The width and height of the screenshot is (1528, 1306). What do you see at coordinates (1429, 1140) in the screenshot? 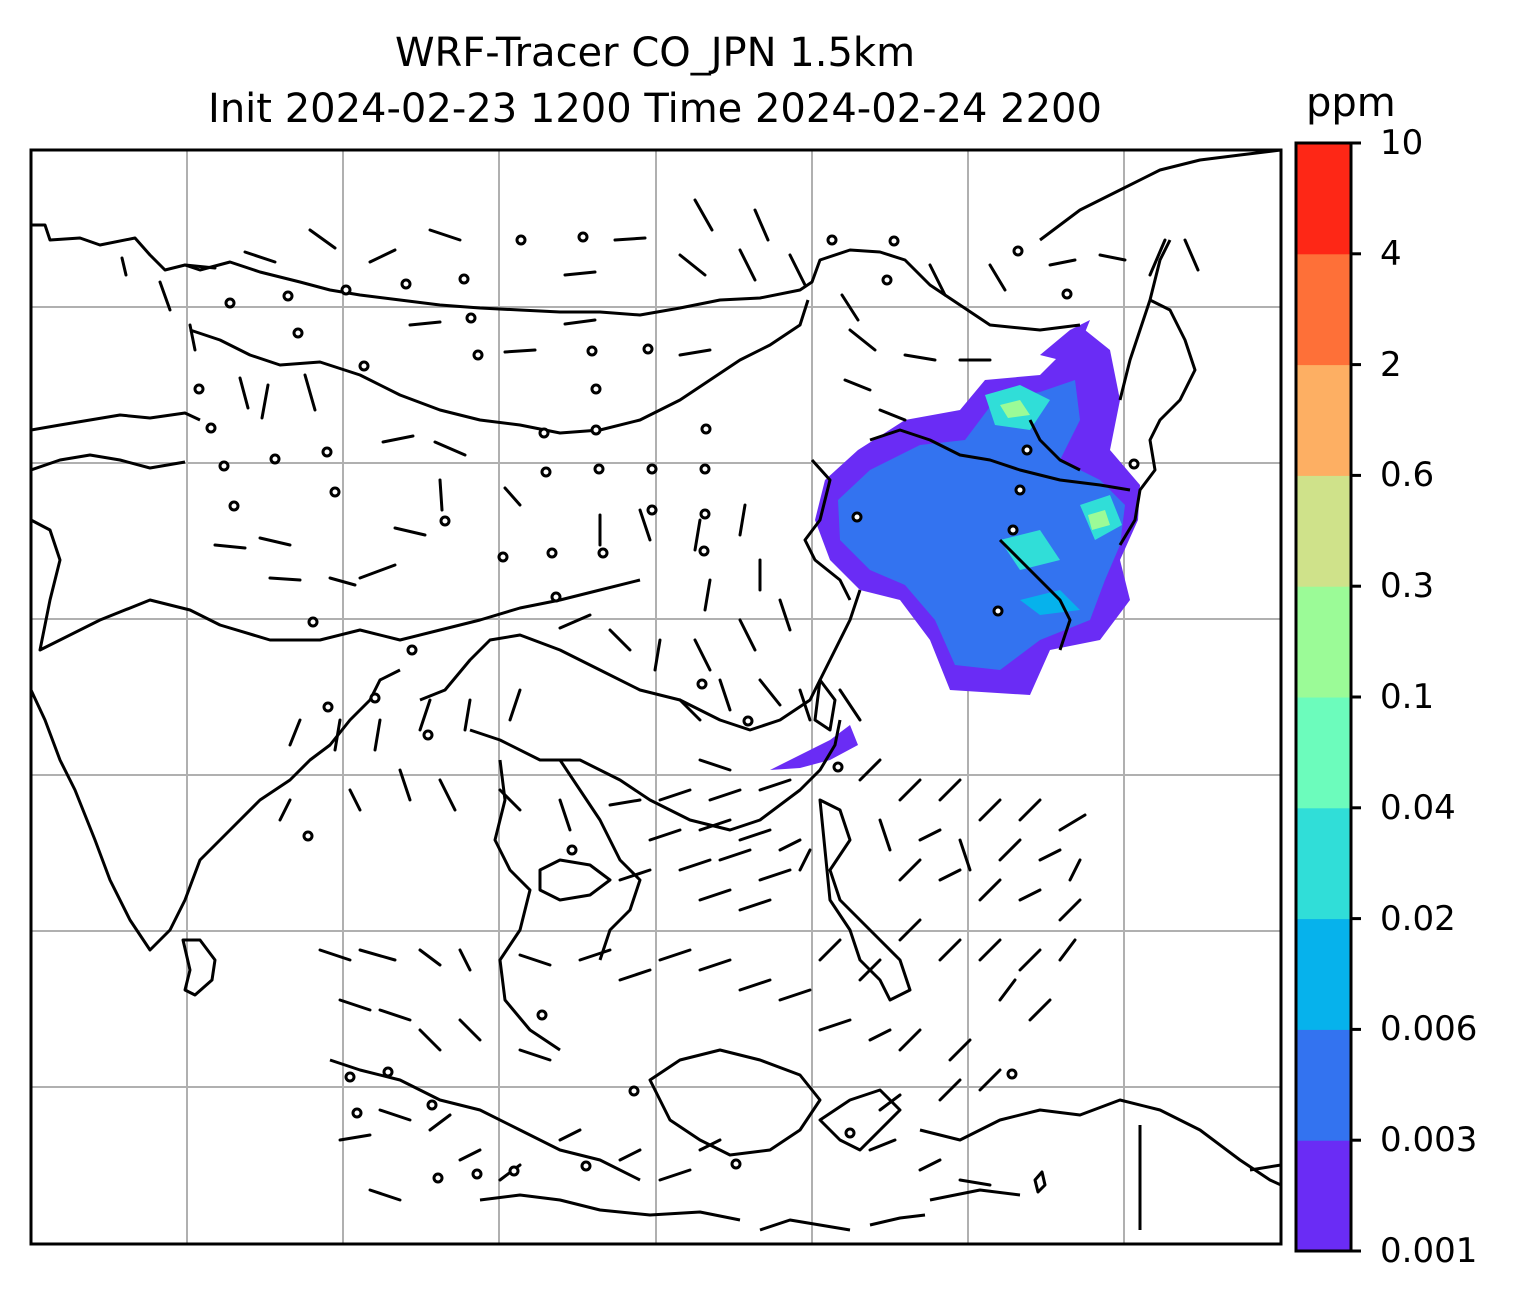
I see `colorbar-tick-label: 0.003` at bounding box center [1429, 1140].